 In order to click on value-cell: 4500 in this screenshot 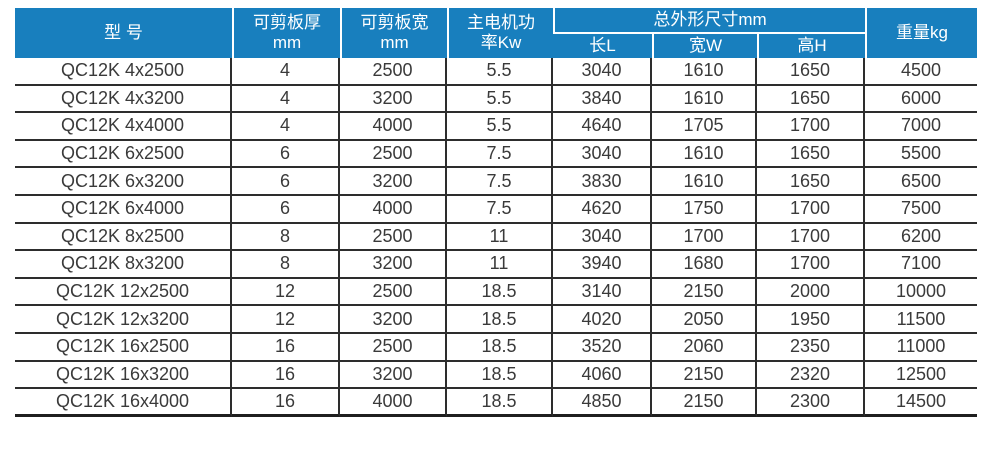, I will do `click(921, 72)`.